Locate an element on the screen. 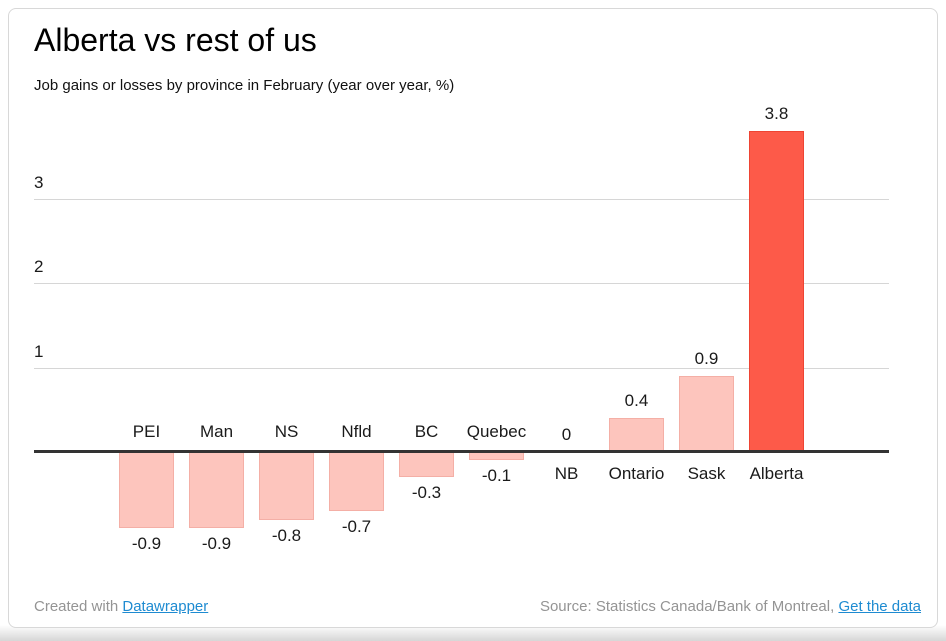 The height and width of the screenshot is (641, 946). category-label-man: Man is located at coordinates (216, 431).